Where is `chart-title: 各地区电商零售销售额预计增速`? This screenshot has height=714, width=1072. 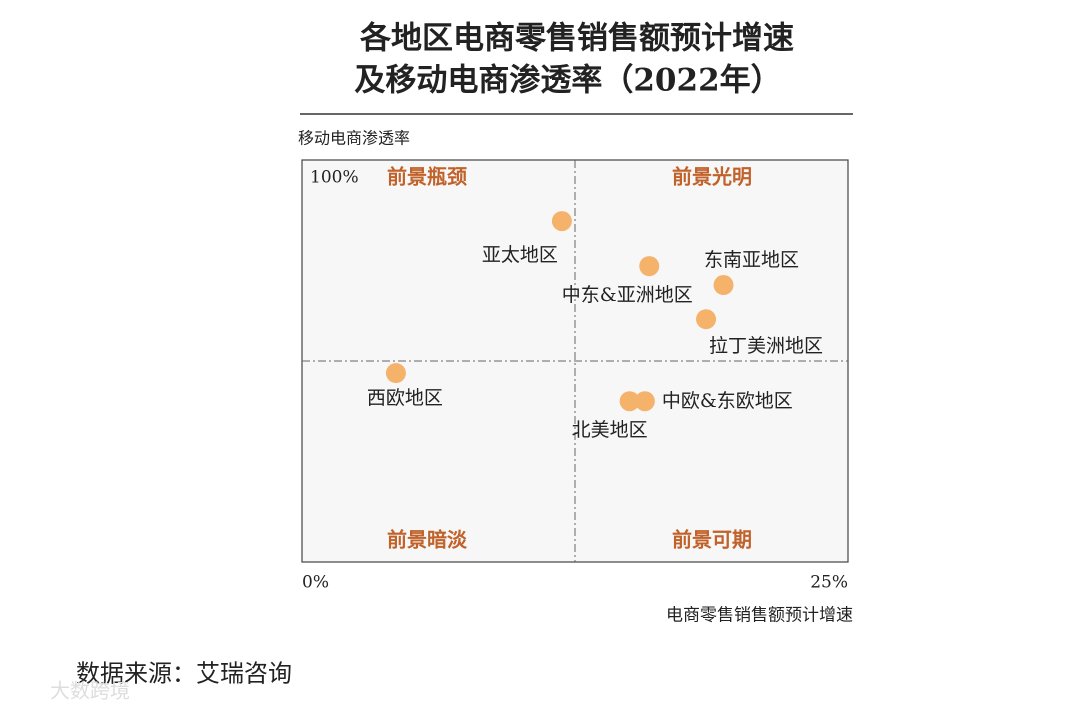
chart-title: 各地区电商零售销售额预计增速 is located at coordinates (576, 39).